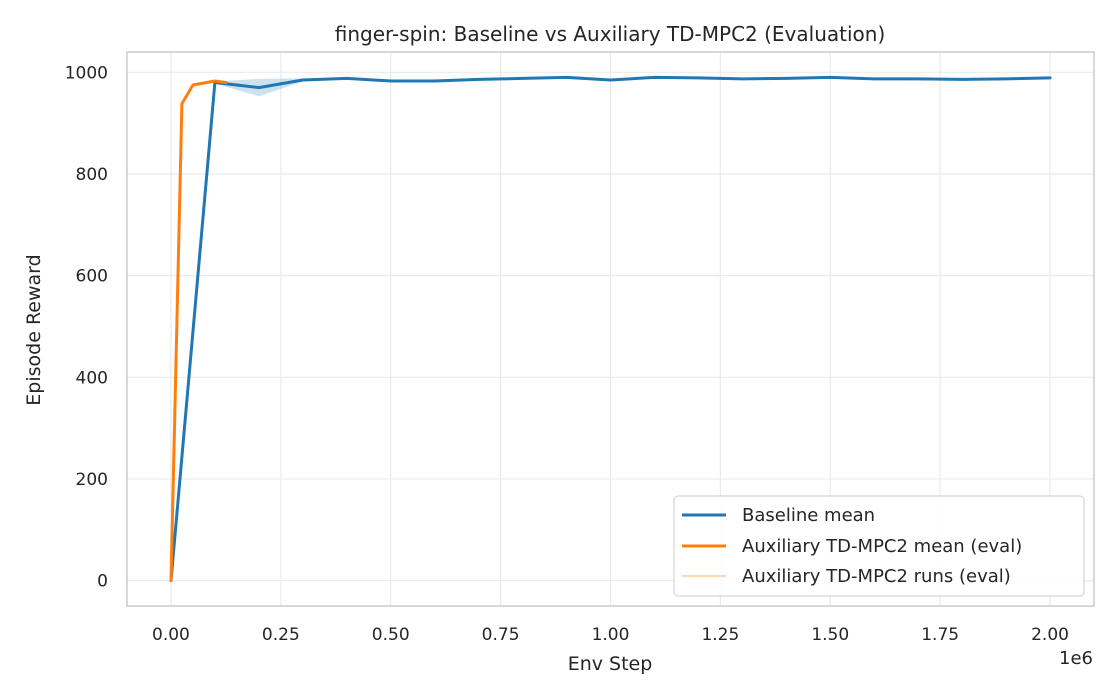 This screenshot has width=1120, height=700. Describe the element at coordinates (34, 329) in the screenshot. I see `y-axis-label: Episode Reward` at that location.